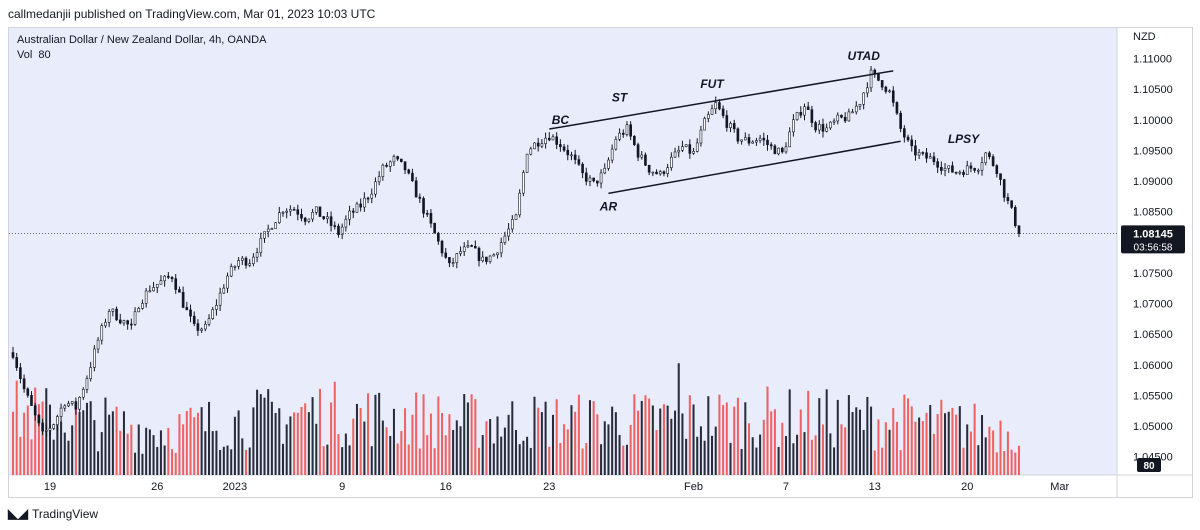  I want to click on wyckoff-annotation: BC, so click(561, 120).